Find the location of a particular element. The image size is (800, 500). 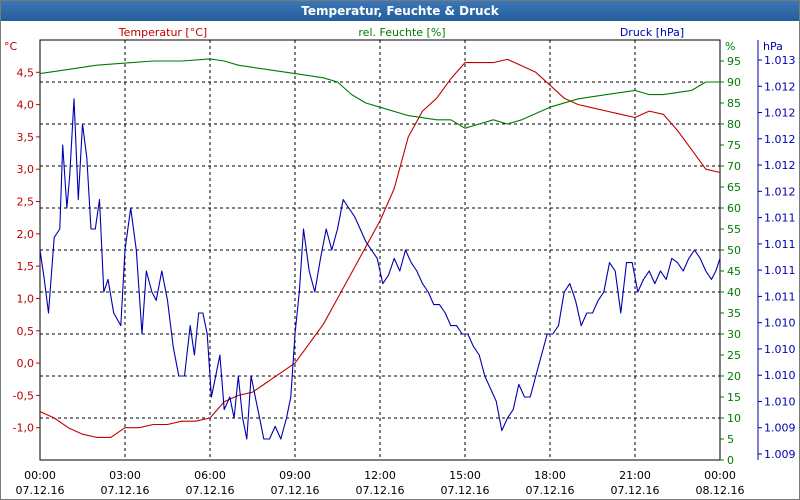

temperature-unit-label: °C is located at coordinates (11, 46).